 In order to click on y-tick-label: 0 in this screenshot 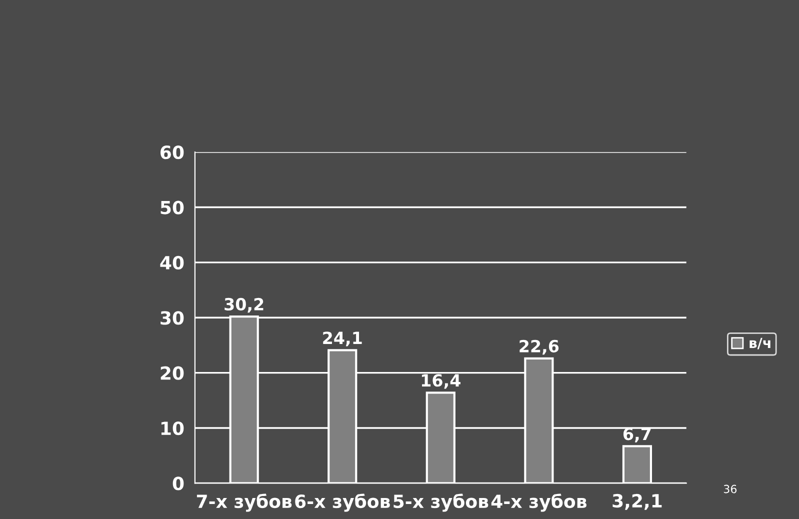, I will do `click(178, 483)`.